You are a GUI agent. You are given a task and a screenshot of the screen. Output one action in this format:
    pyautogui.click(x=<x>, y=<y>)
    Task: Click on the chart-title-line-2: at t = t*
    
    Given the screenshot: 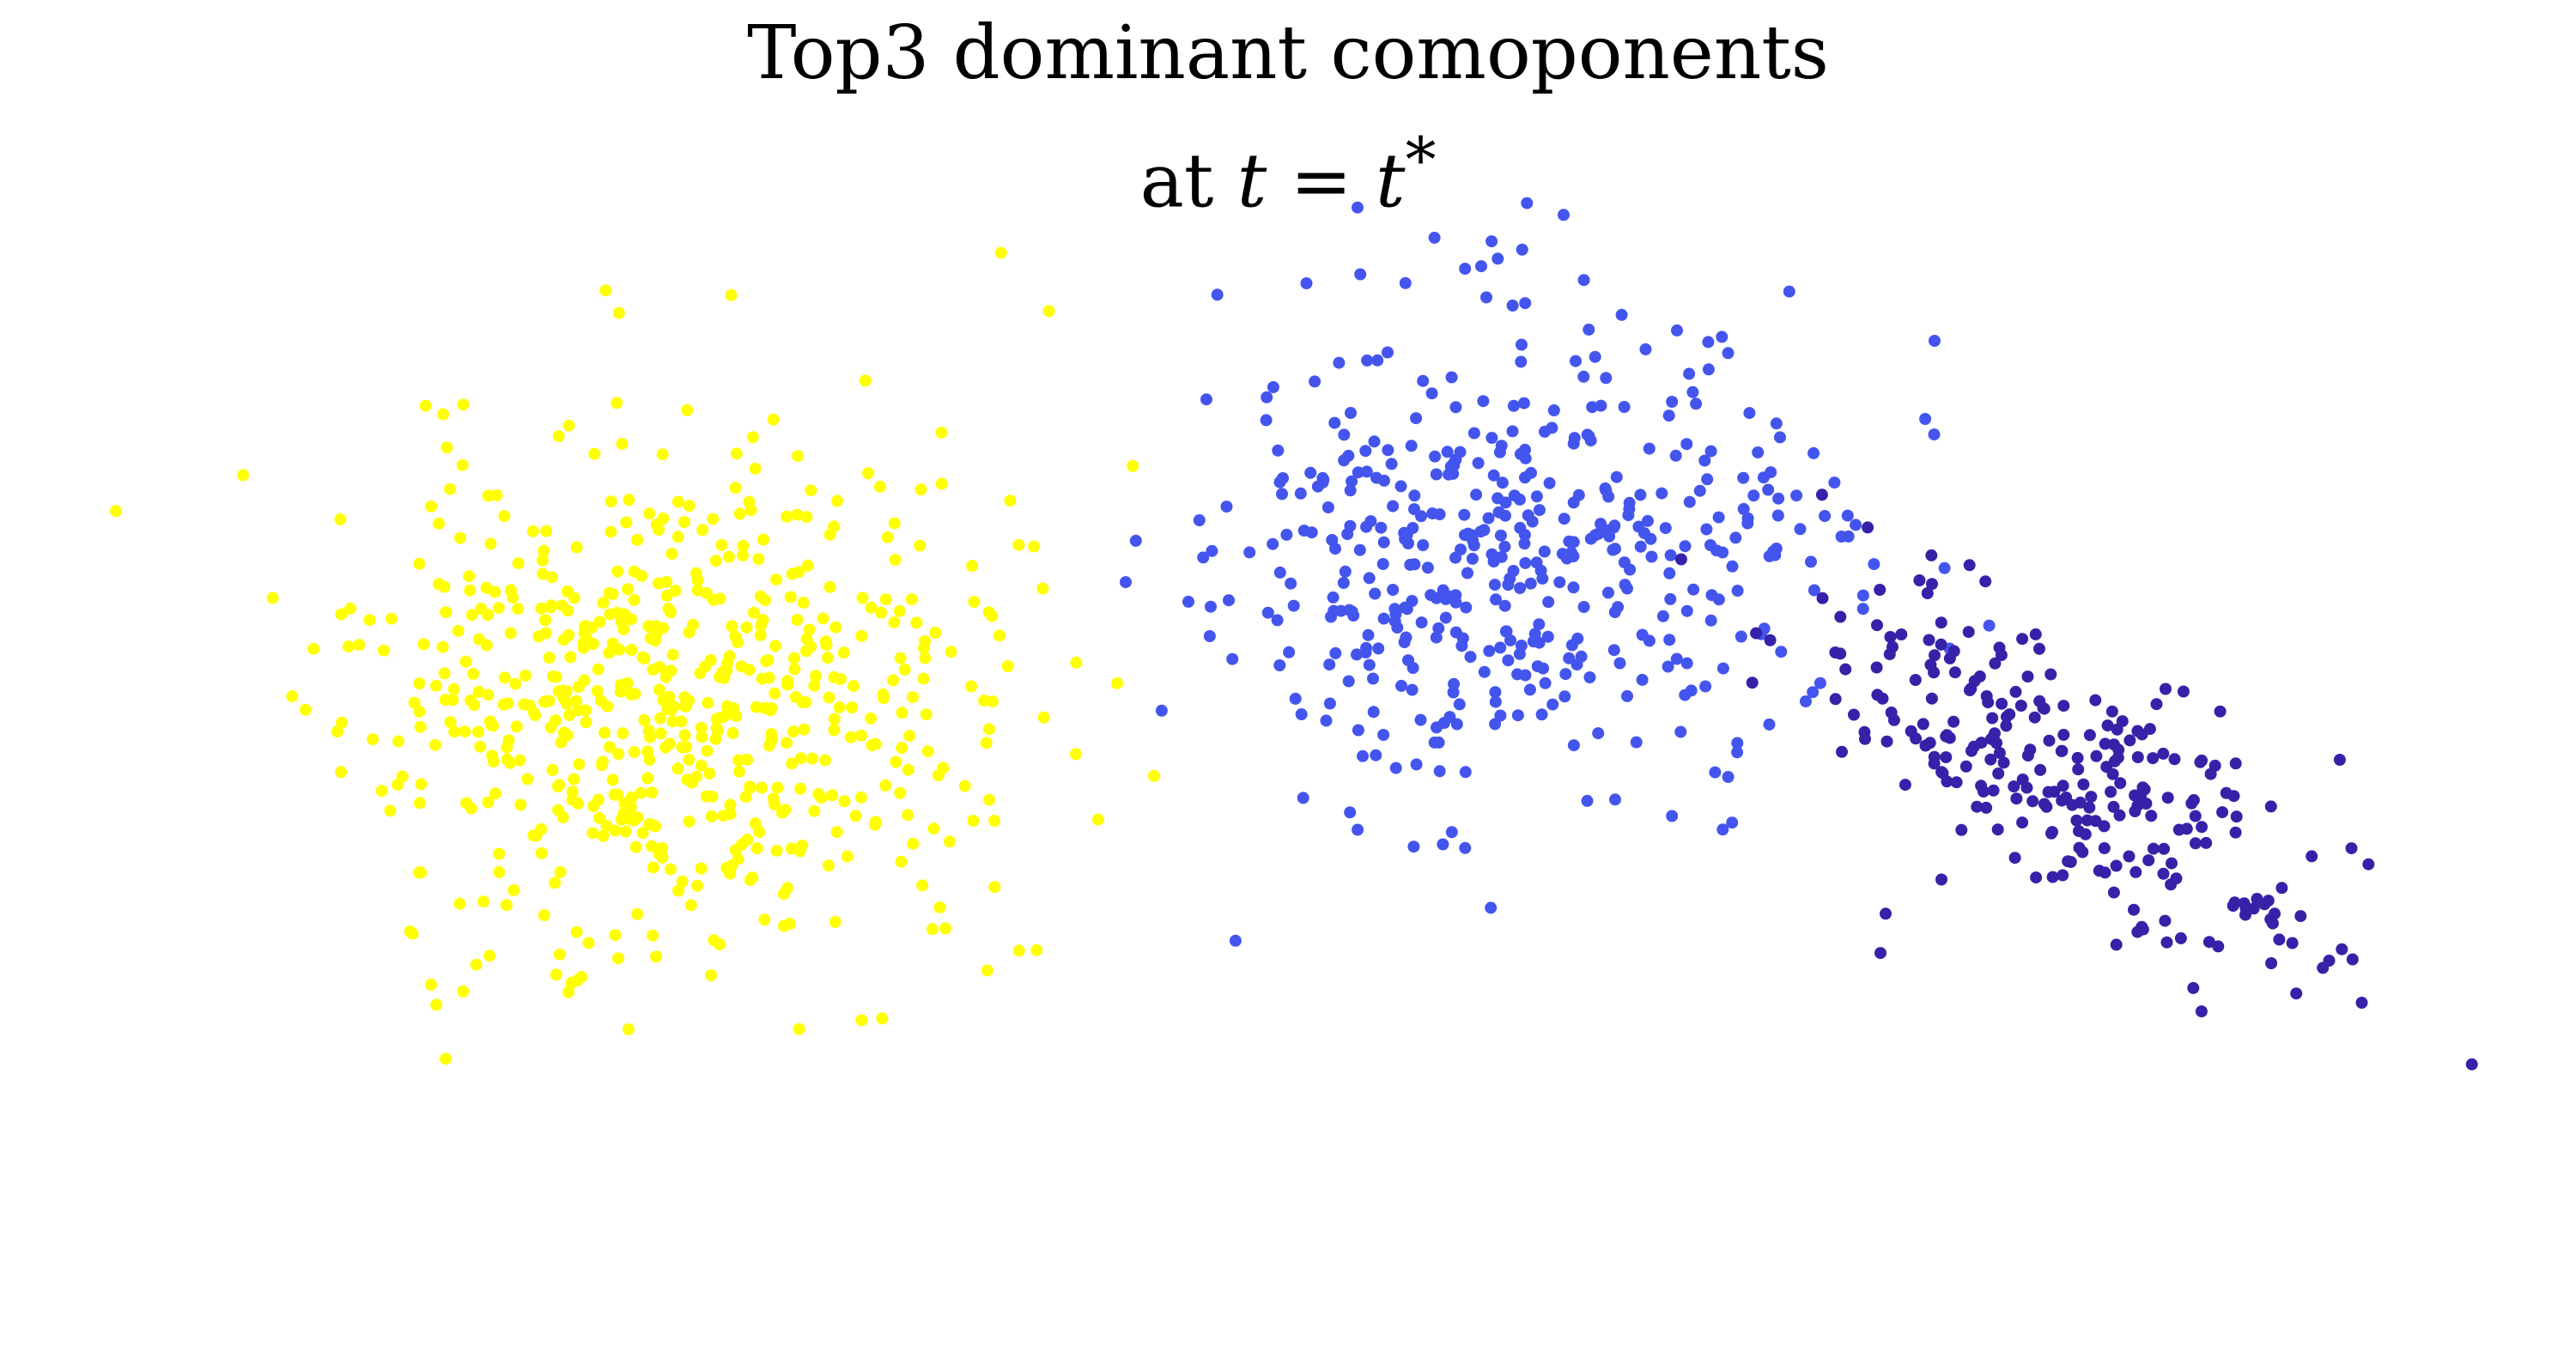 What is the action you would take?
    pyautogui.click(x=1288, y=170)
    